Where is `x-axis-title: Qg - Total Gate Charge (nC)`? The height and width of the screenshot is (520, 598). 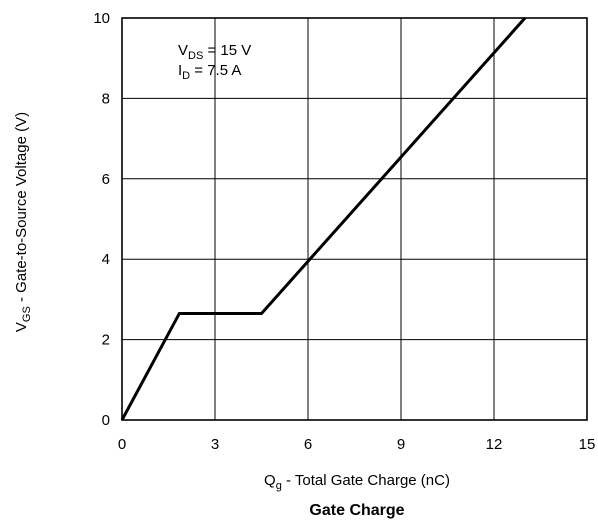
x-axis-title: Qg - Total Gate Charge (nC) is located at coordinates (357, 482).